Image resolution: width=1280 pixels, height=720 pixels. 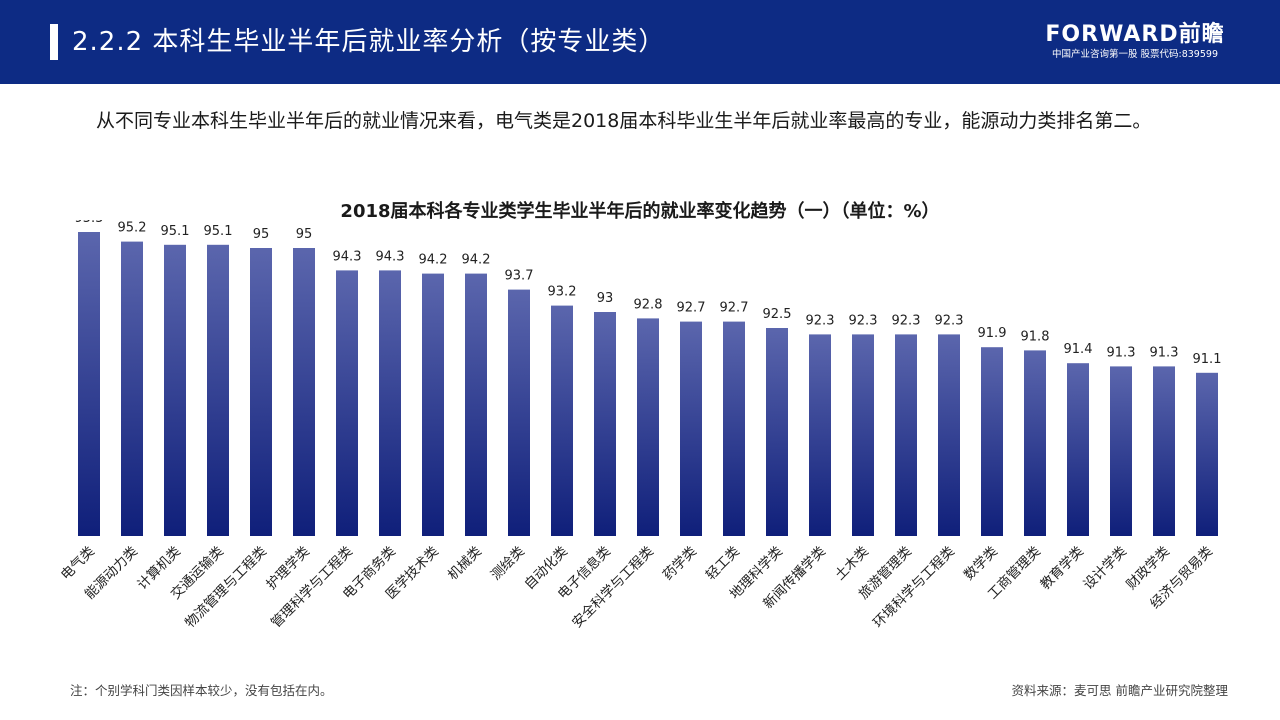 I want to click on data-label: 92.5, so click(x=777, y=314).